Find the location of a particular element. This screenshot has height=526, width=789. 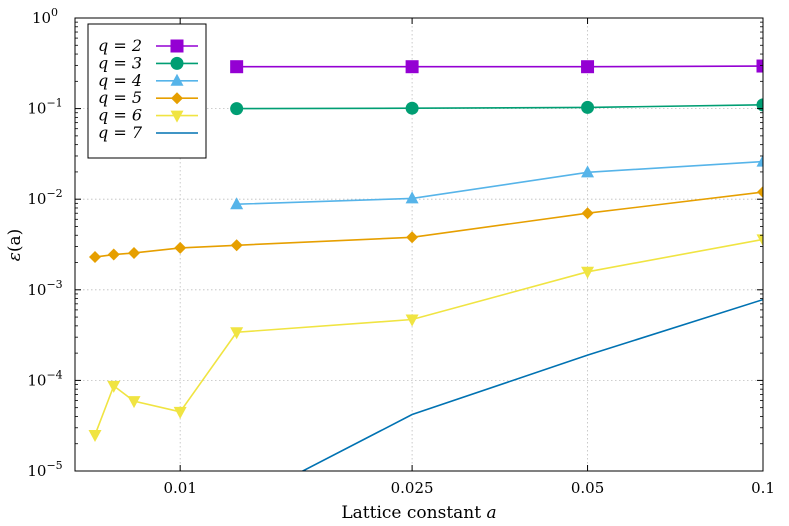

y-tick-label: 10⁰ is located at coordinates (45, 16).